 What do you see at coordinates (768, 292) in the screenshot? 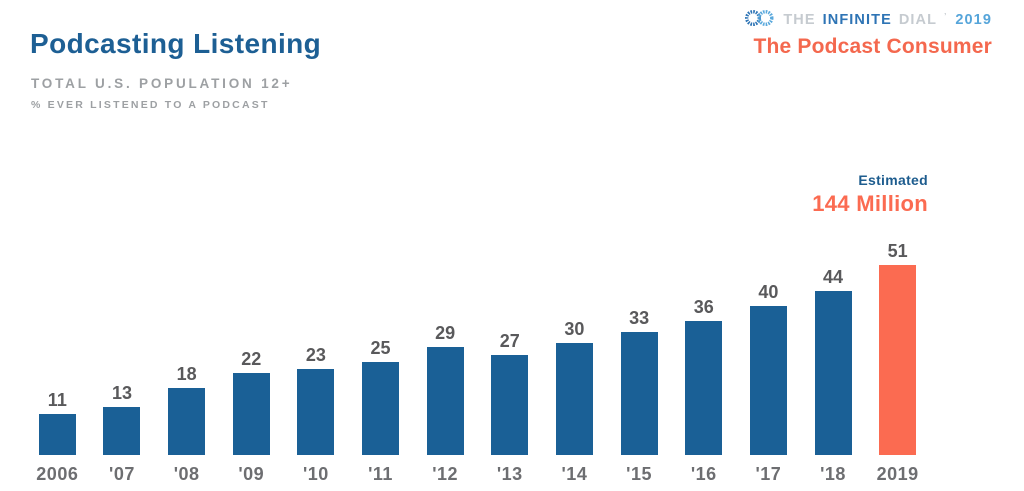
I see `bar-value-label: 40` at bounding box center [768, 292].